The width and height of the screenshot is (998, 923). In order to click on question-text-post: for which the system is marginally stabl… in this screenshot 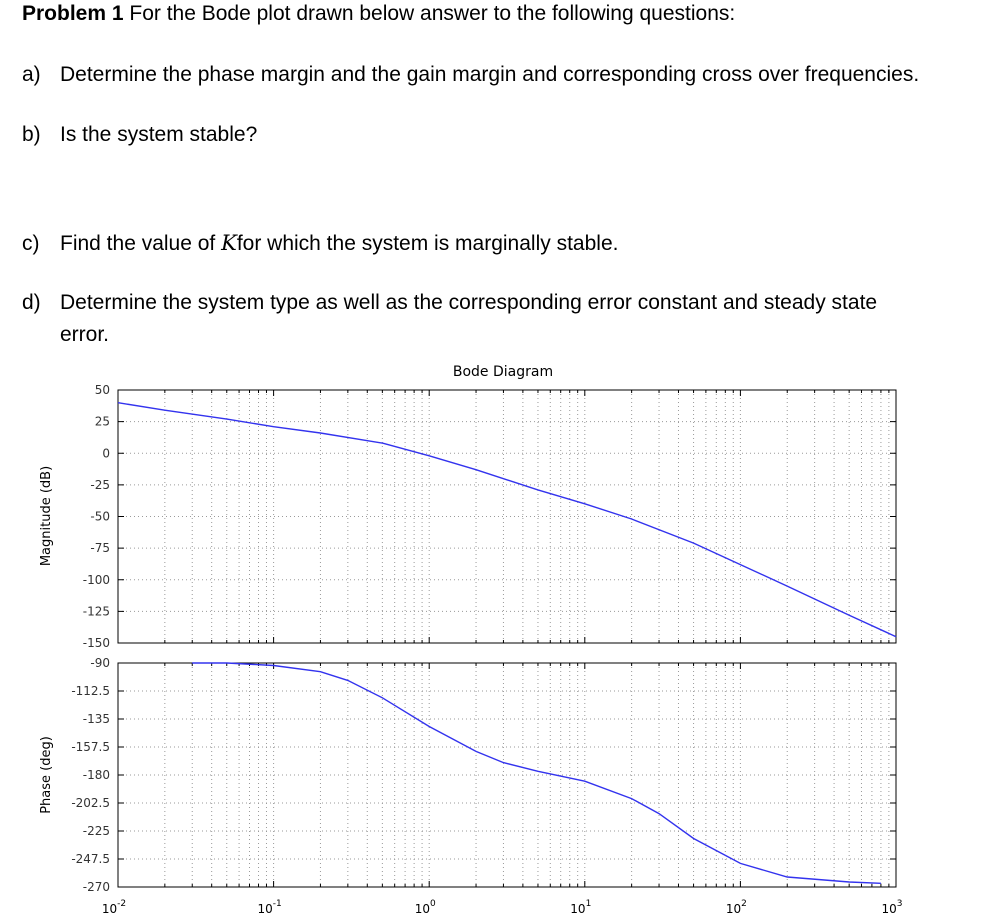, I will do `click(427, 243)`.